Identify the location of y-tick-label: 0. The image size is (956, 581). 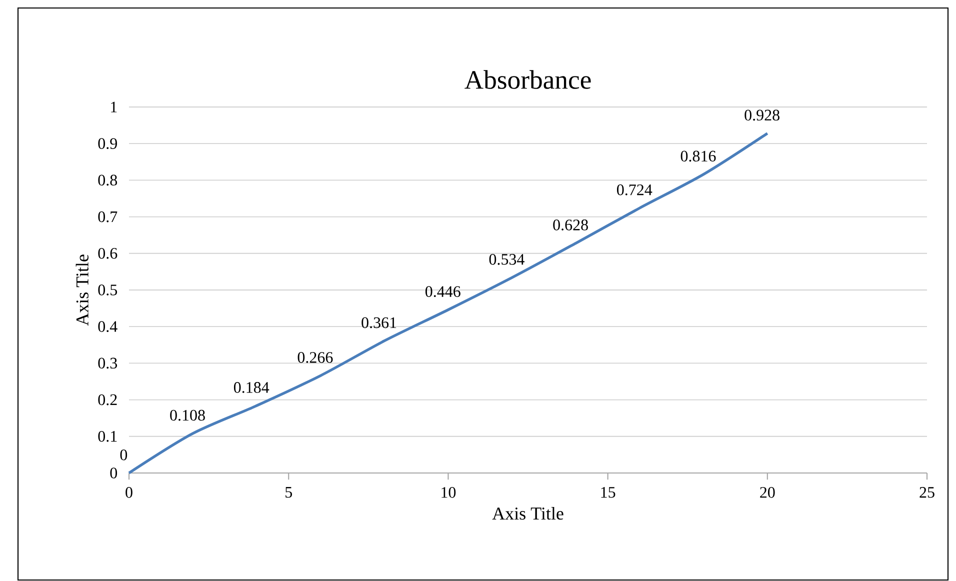
(114, 473).